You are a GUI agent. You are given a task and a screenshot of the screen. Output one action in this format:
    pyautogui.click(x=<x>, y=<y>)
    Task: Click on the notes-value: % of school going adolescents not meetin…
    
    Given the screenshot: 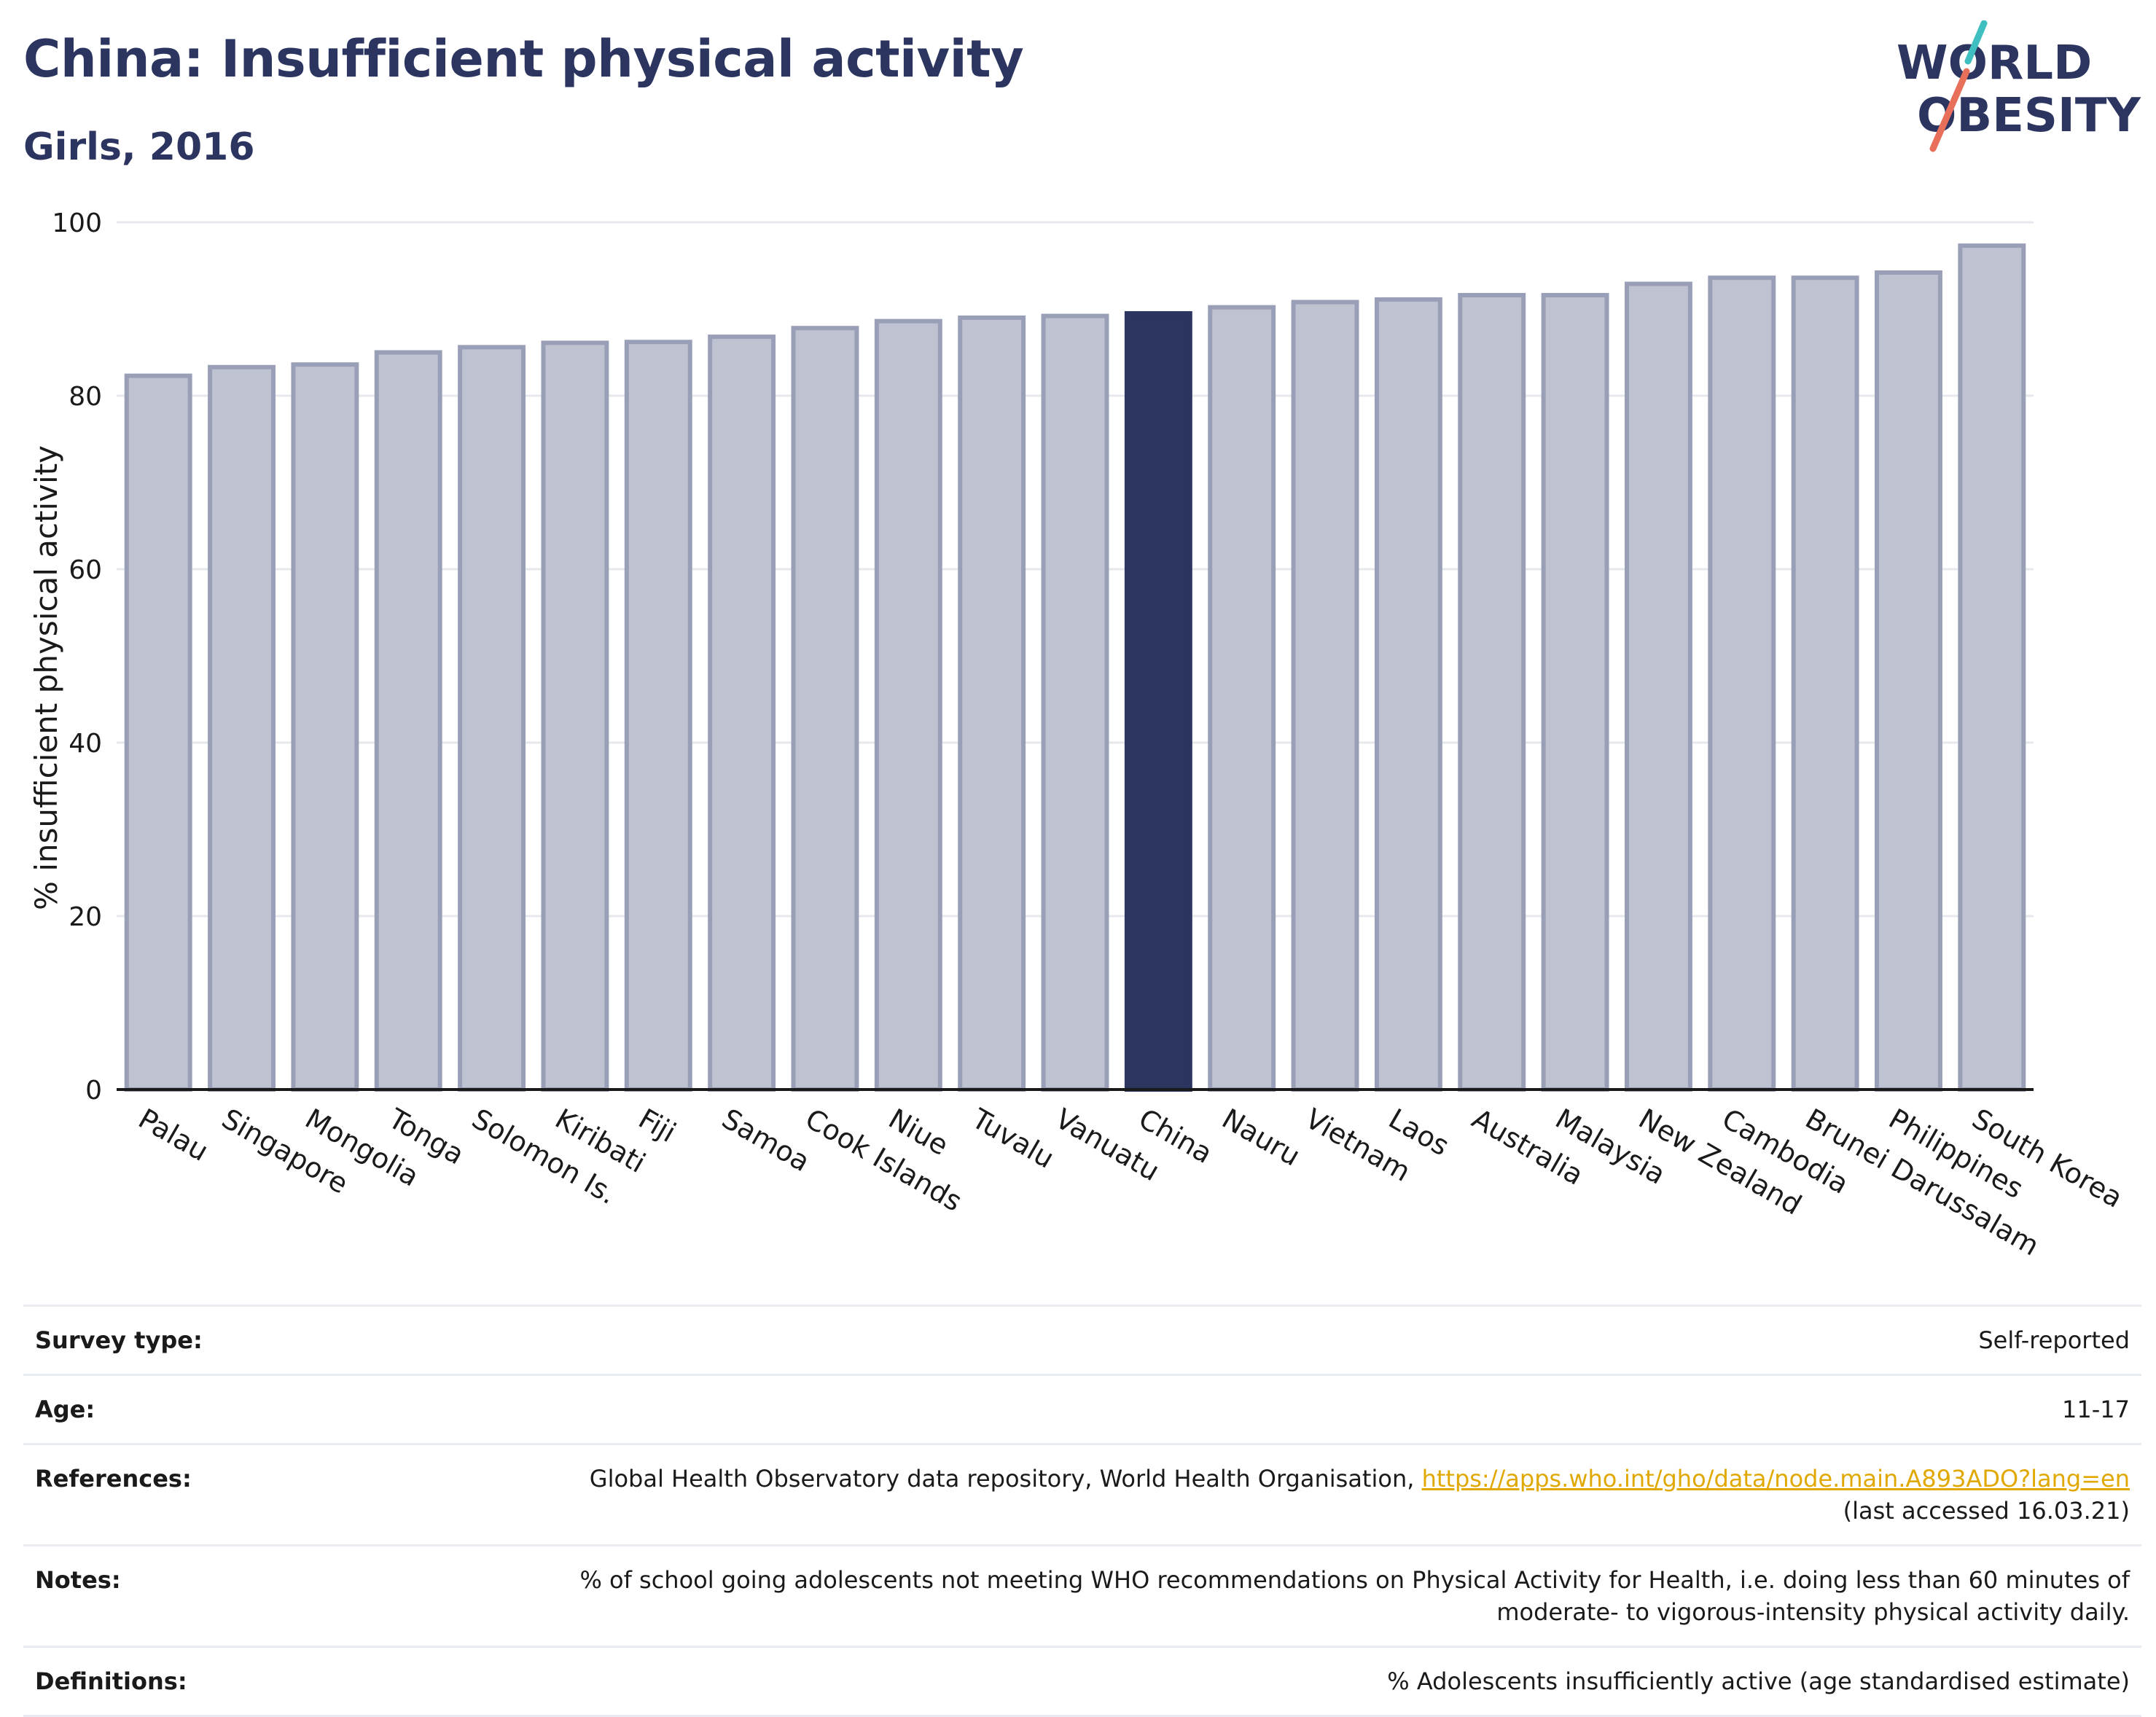 What is the action you would take?
    pyautogui.click(x=1228, y=1596)
    